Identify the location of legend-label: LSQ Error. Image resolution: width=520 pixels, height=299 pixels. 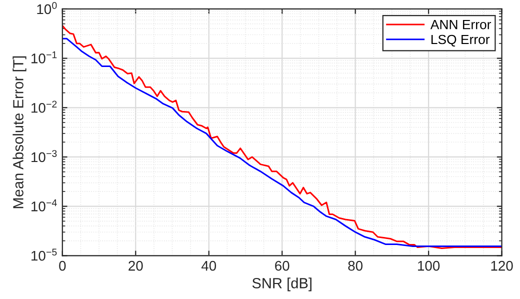
(460, 40).